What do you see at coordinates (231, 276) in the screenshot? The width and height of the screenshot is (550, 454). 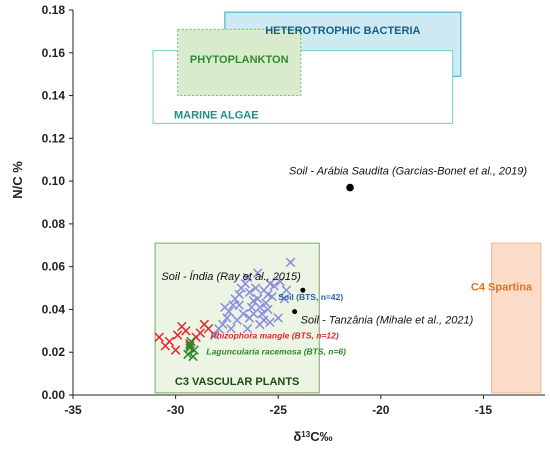 I see `reference-label: Soil - Índia (Ray et al., 2015)` at bounding box center [231, 276].